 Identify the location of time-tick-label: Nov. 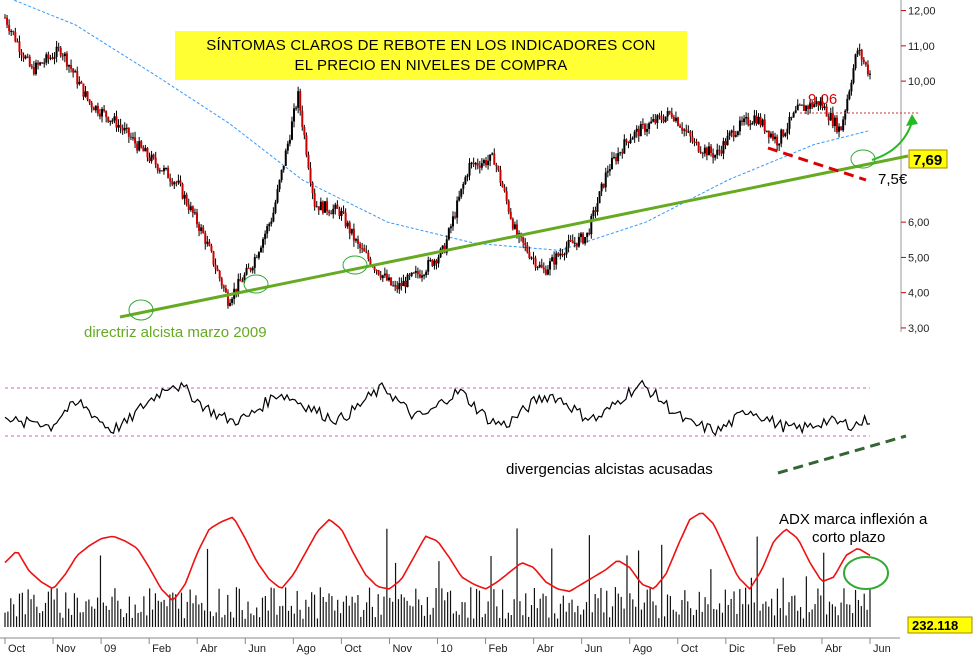
(402, 649).